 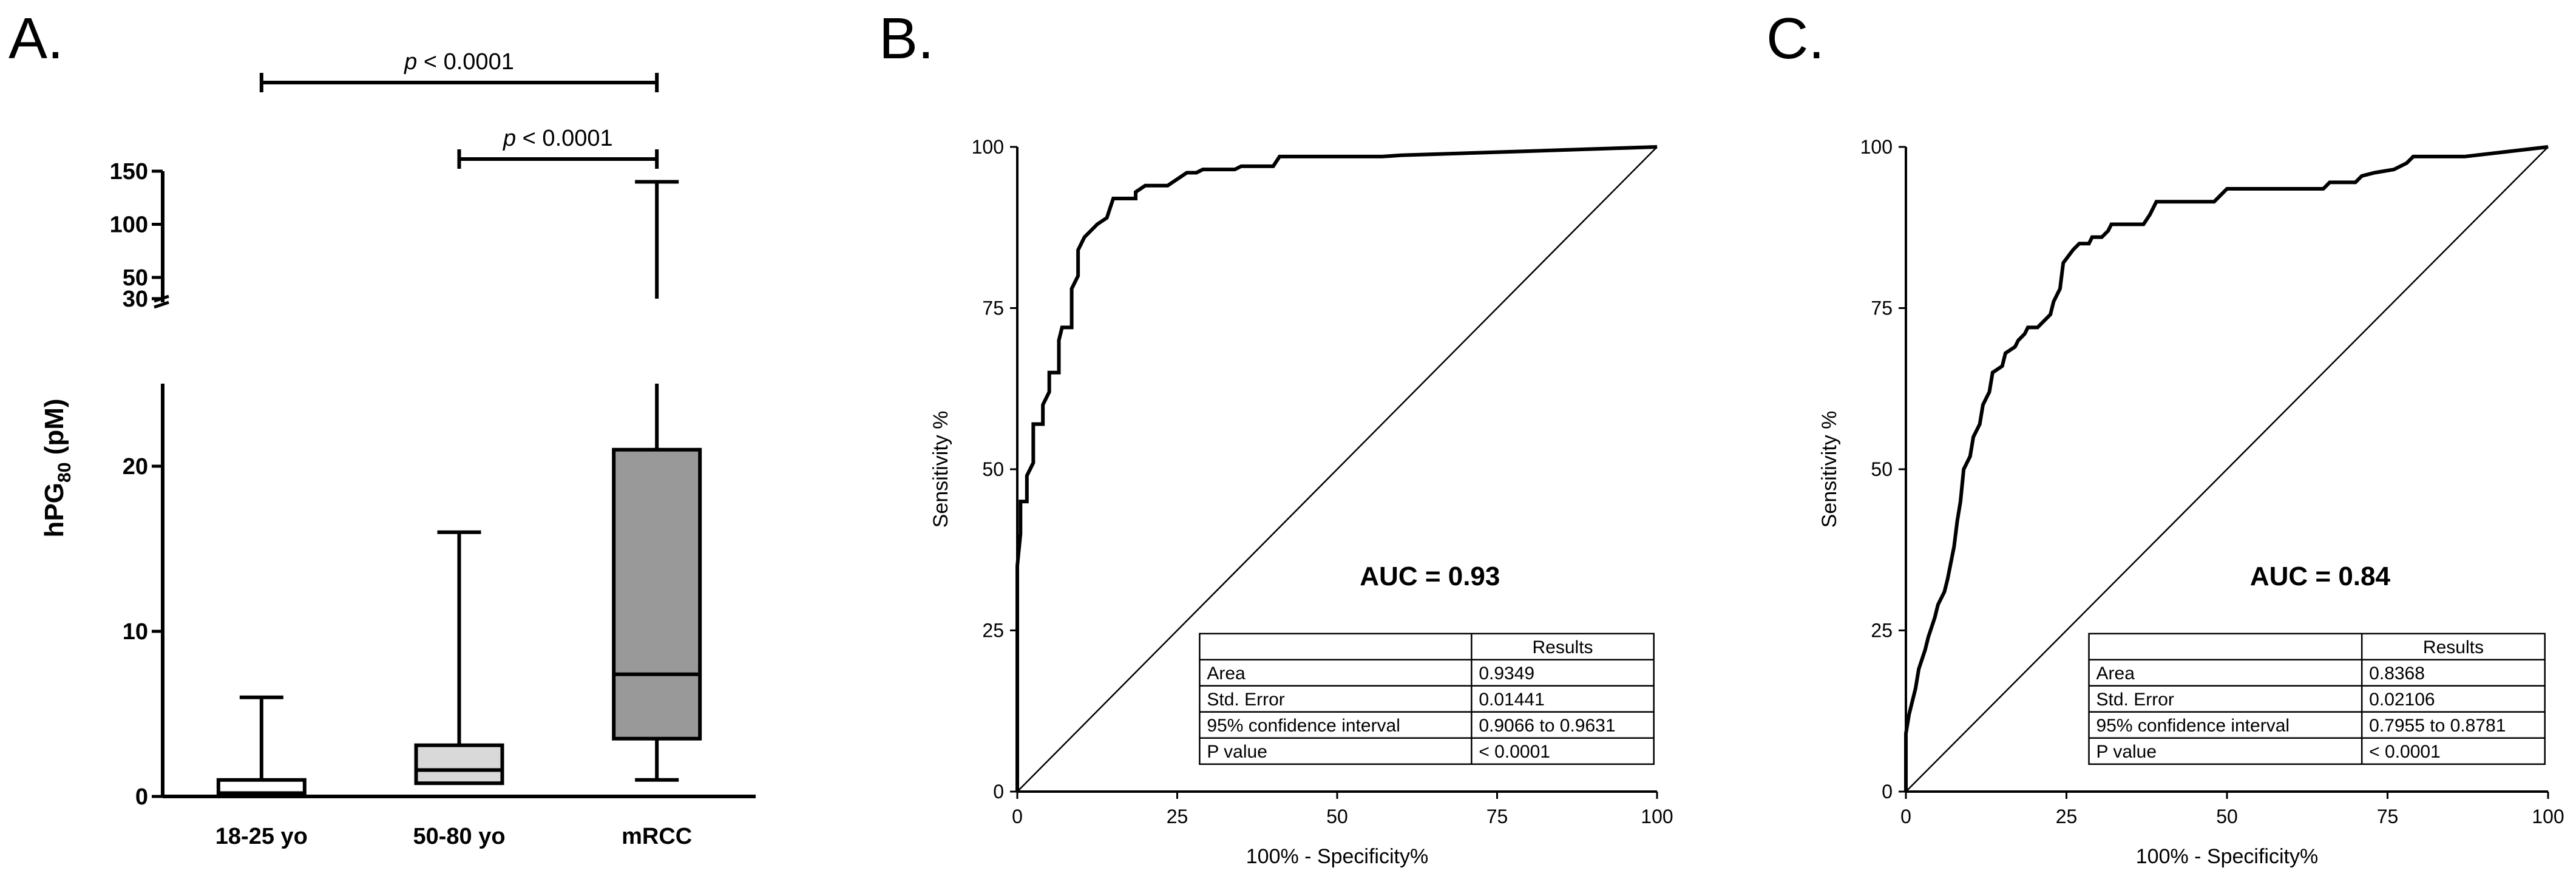 I want to click on table-row: 95% confidence interval 0.7955 to 0.8781, so click(x=2301, y=726).